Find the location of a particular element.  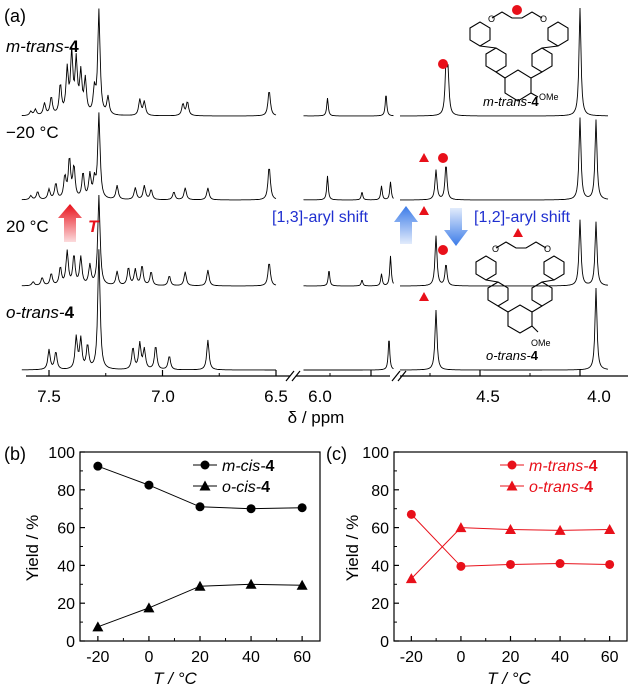

plot-frame is located at coordinates (200, 546).